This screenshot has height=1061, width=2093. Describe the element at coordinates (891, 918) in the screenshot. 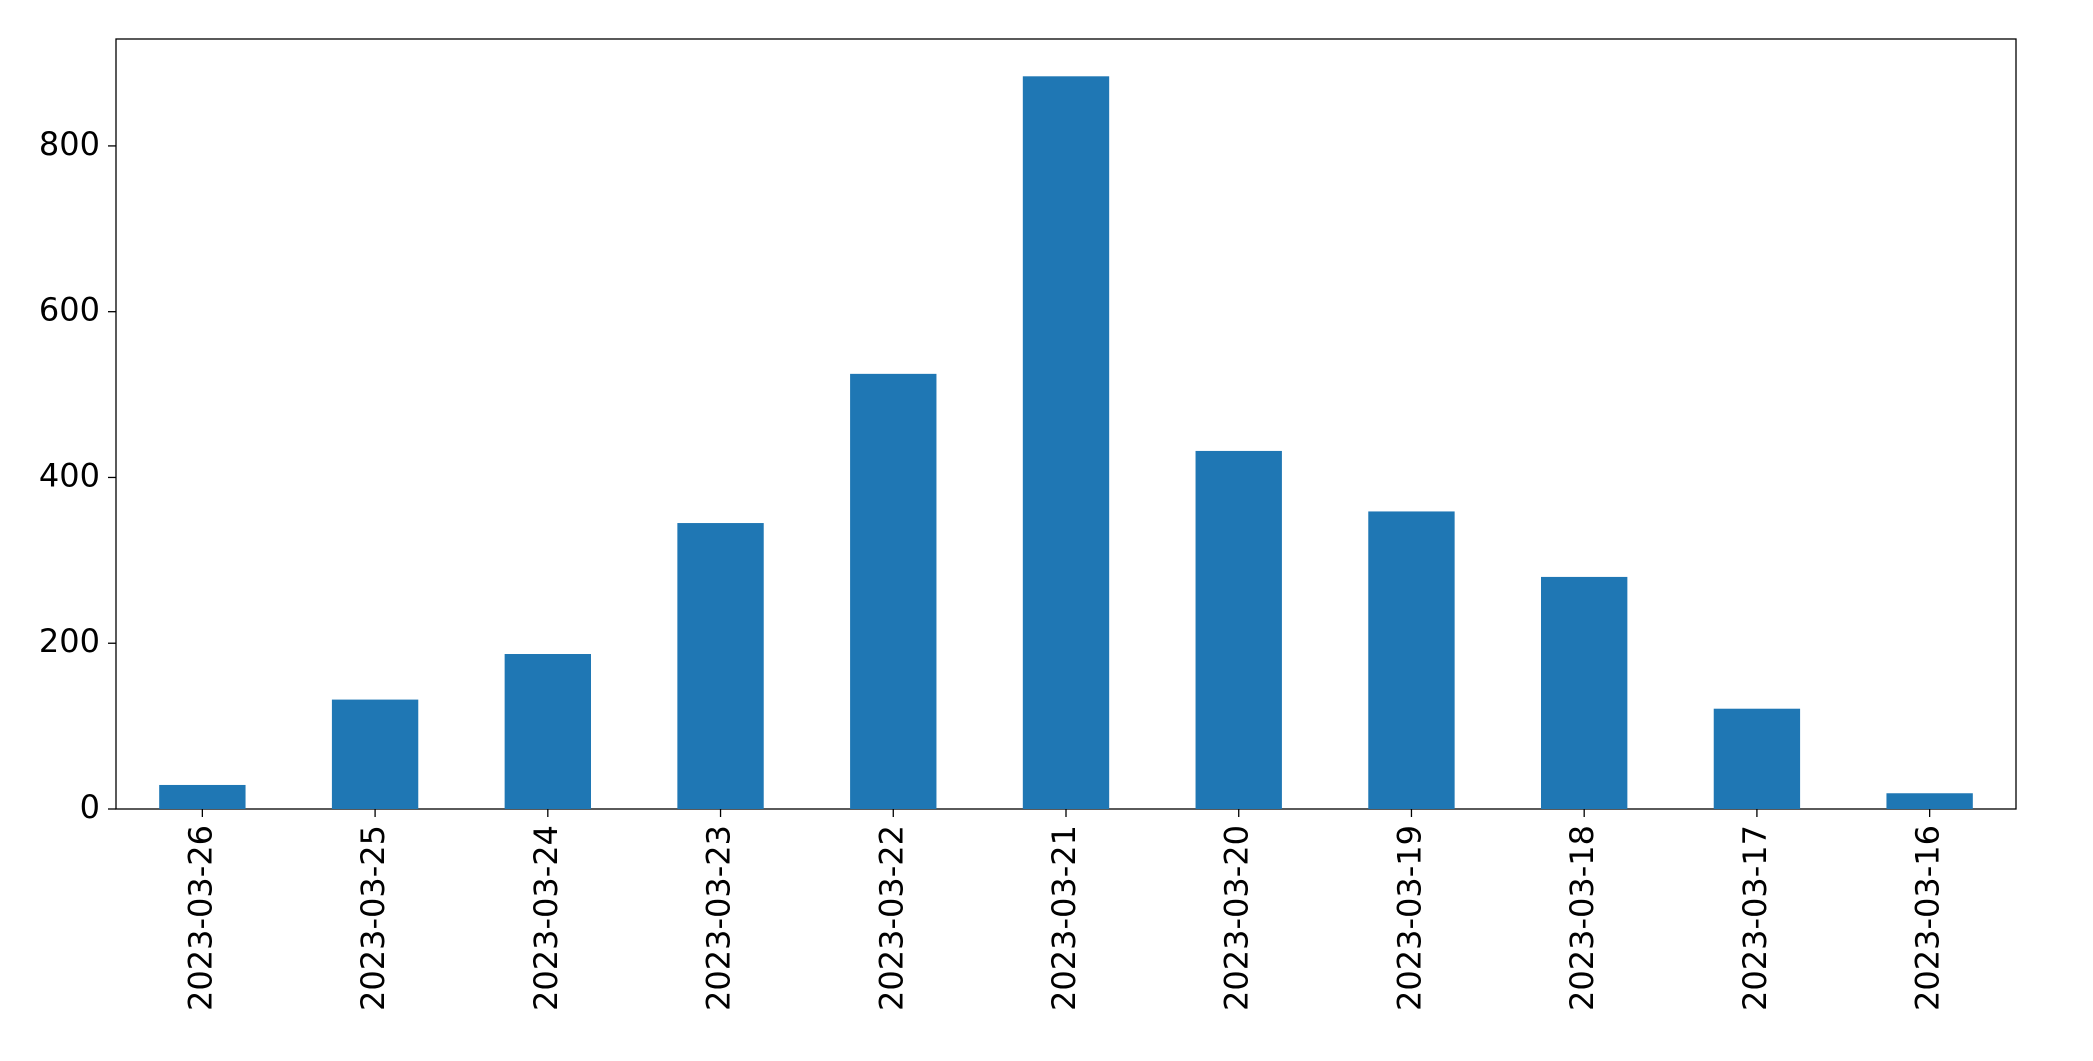

I see `x-tick-label: 2023-03-22` at that location.